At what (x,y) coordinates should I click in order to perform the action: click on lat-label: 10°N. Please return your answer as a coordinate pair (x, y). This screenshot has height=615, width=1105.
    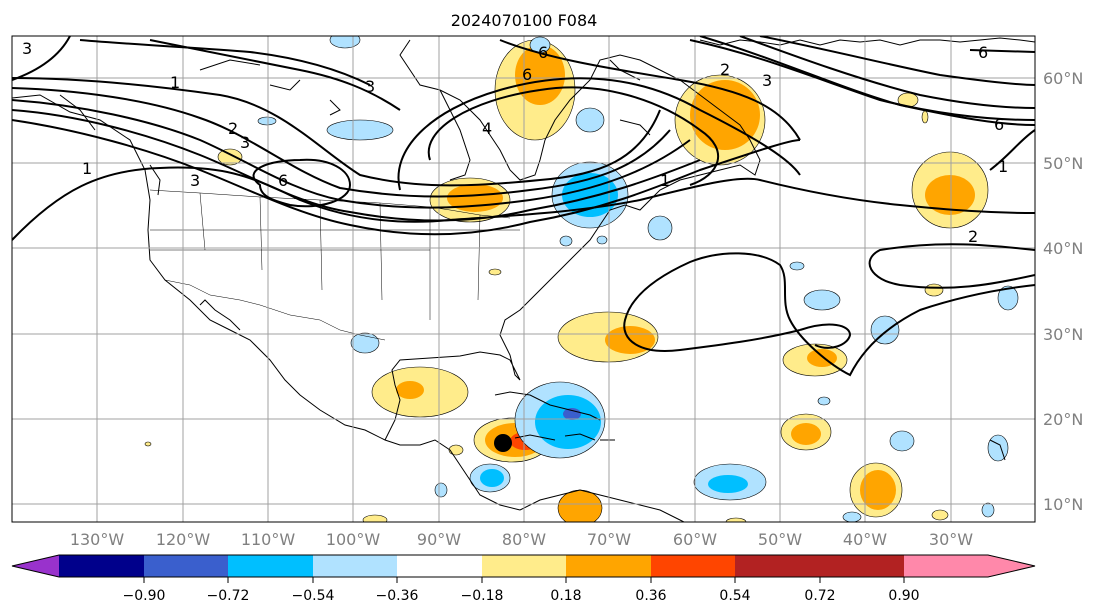
    Looking at the image, I should click on (1063, 504).